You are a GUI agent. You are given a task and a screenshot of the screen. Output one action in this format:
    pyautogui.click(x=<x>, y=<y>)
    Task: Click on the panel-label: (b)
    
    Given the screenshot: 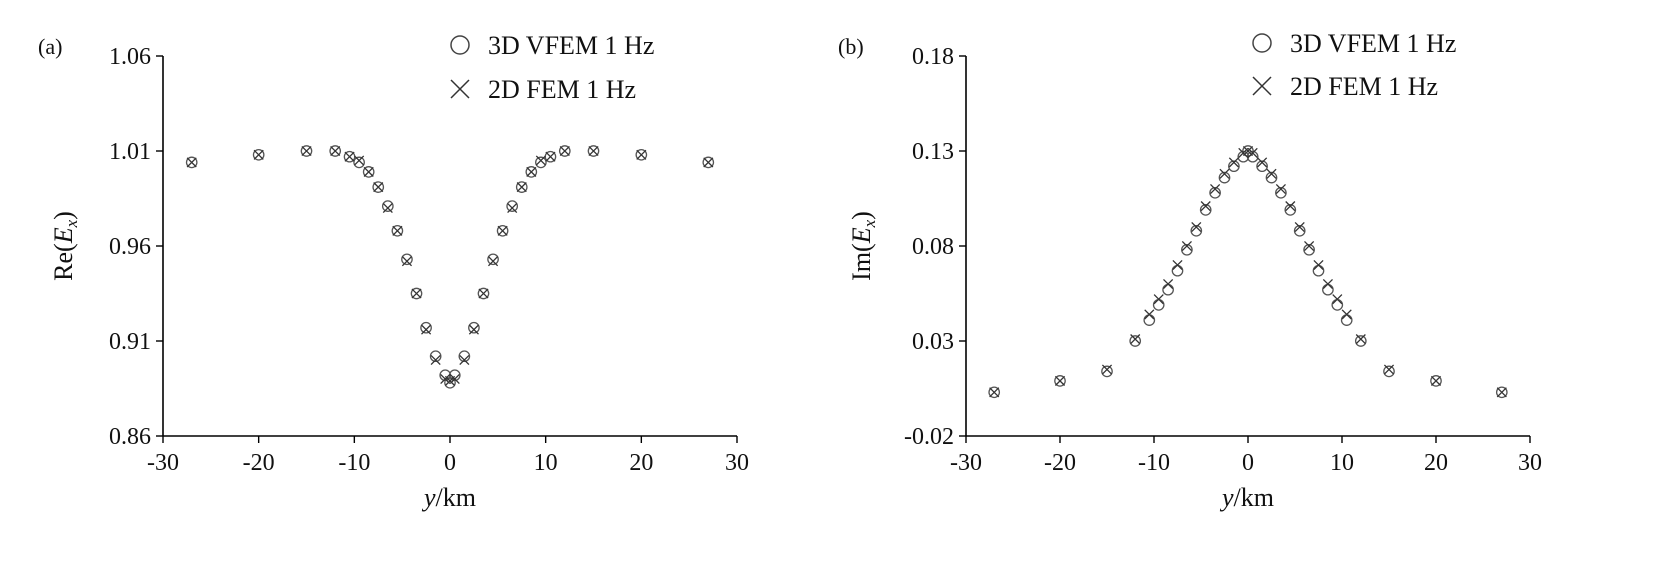 What is the action you would take?
    pyautogui.click(x=851, y=46)
    